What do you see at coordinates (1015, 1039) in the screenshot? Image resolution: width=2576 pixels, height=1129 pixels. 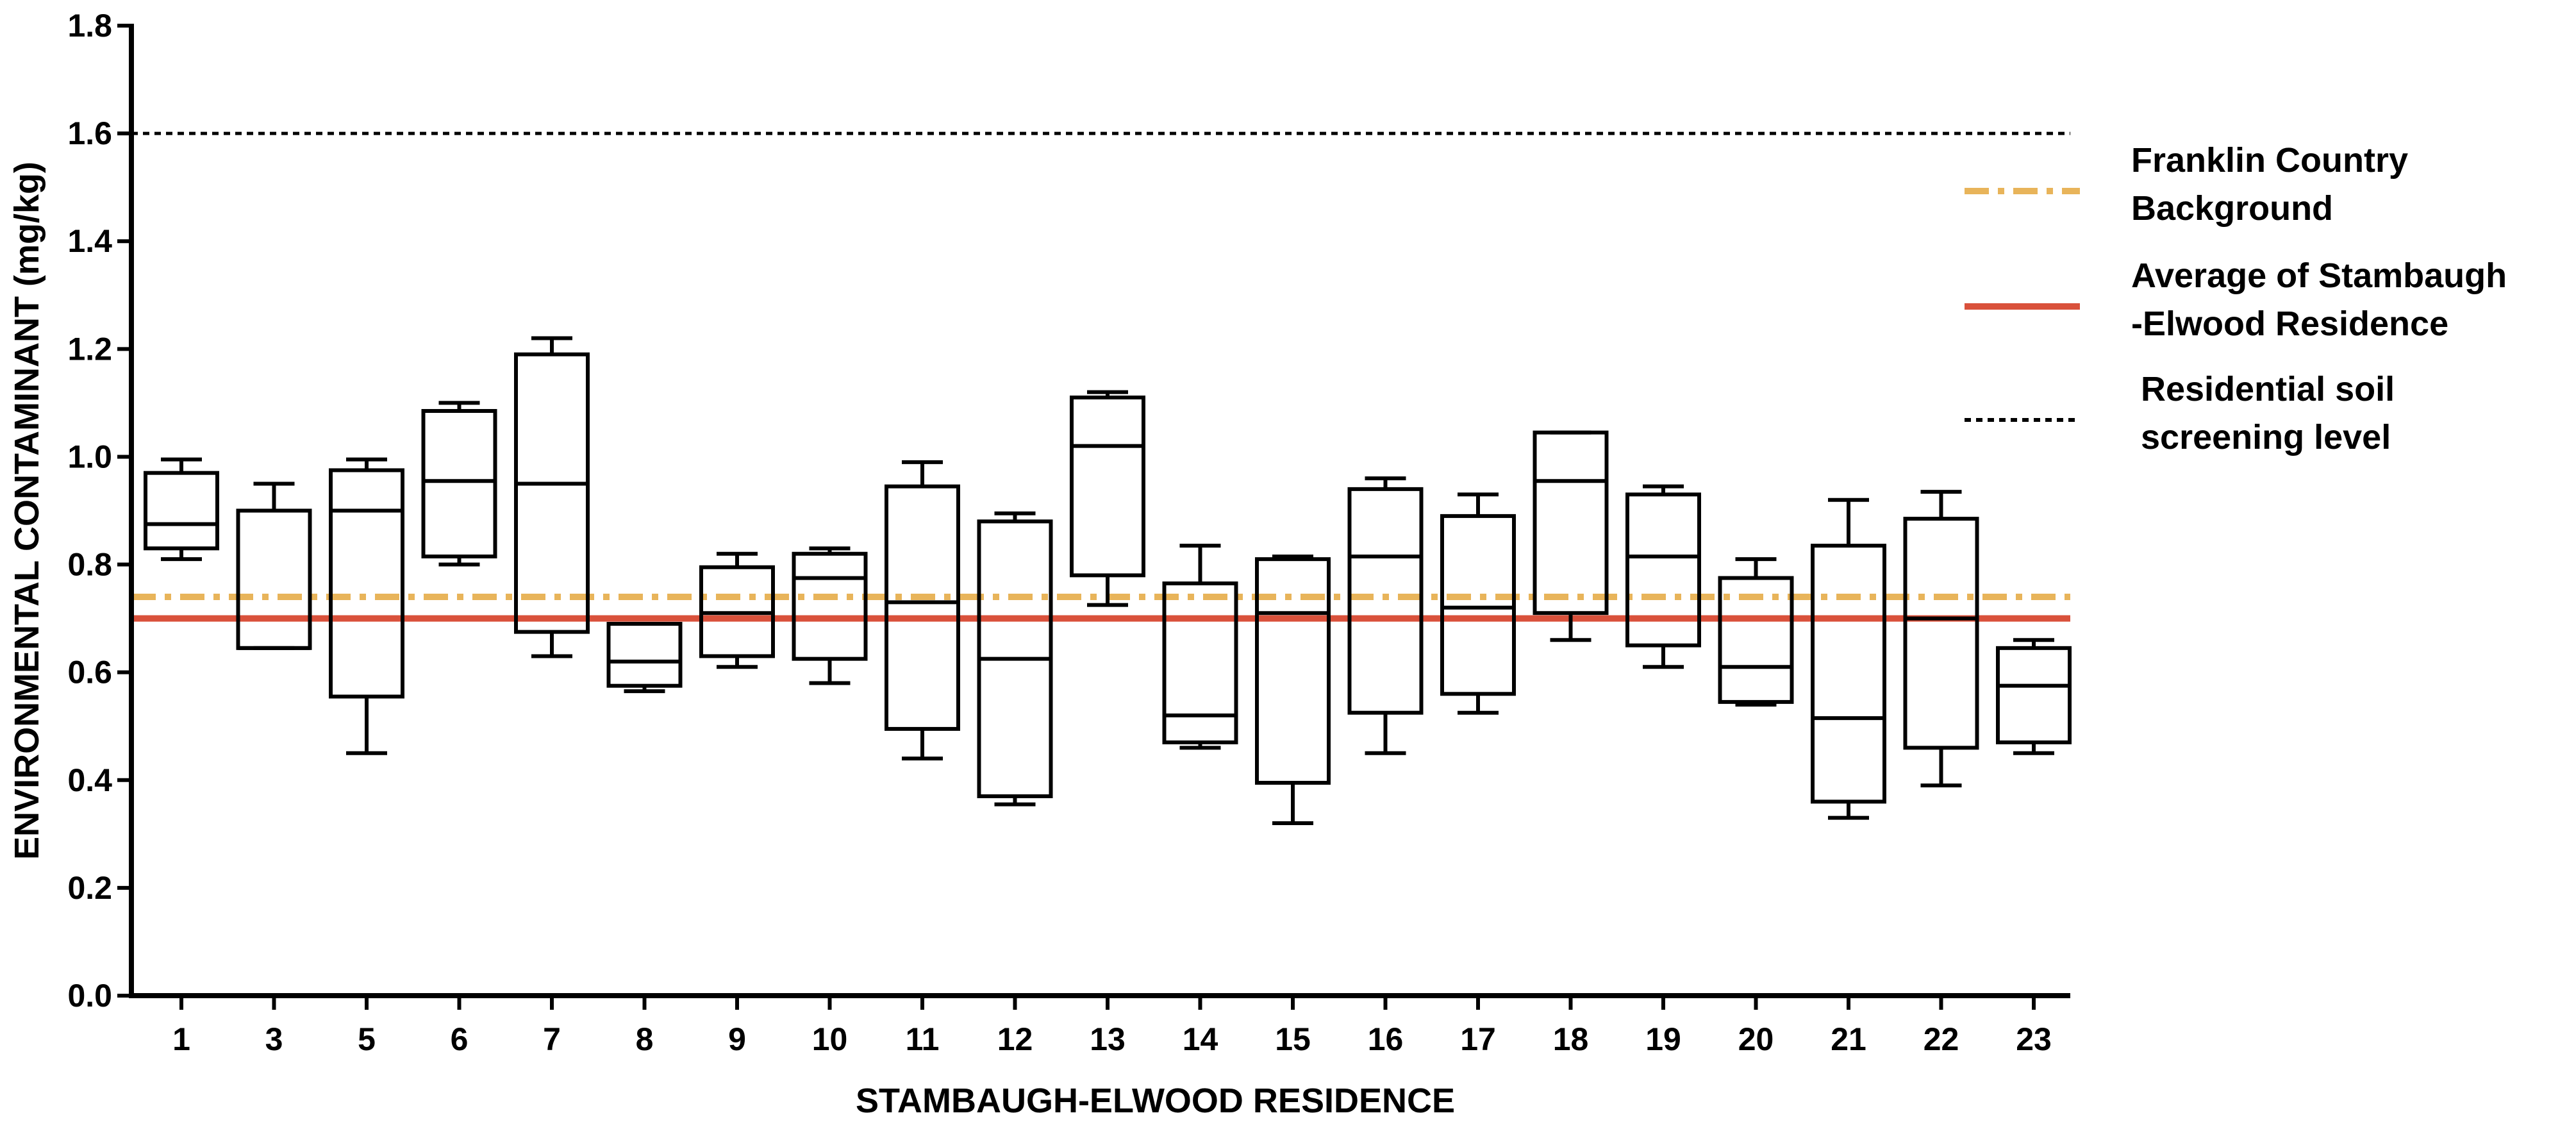 I see `x-tick-label: 12` at bounding box center [1015, 1039].